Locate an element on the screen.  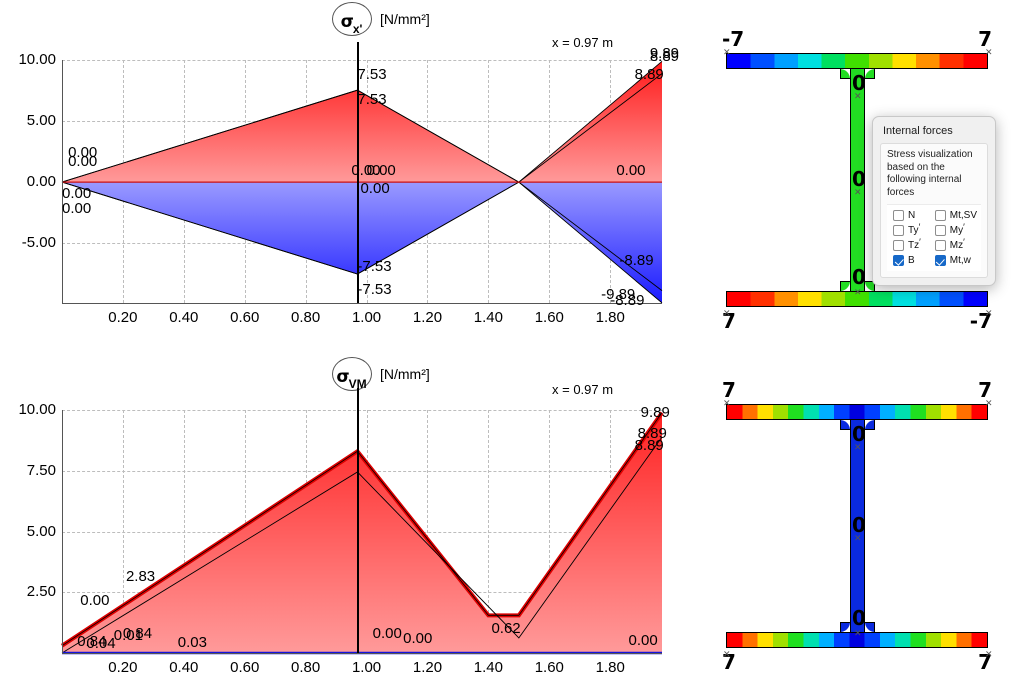
checkbox-row-mt-w: Mt,w is located at coordinates (955, 260).